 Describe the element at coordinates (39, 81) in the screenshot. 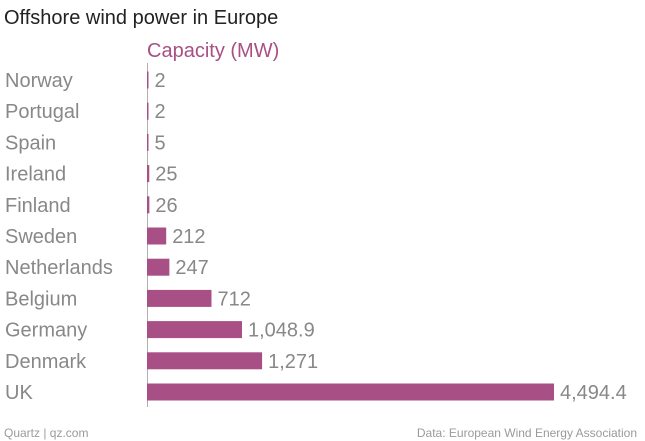

I see `category-label: Norway` at that location.